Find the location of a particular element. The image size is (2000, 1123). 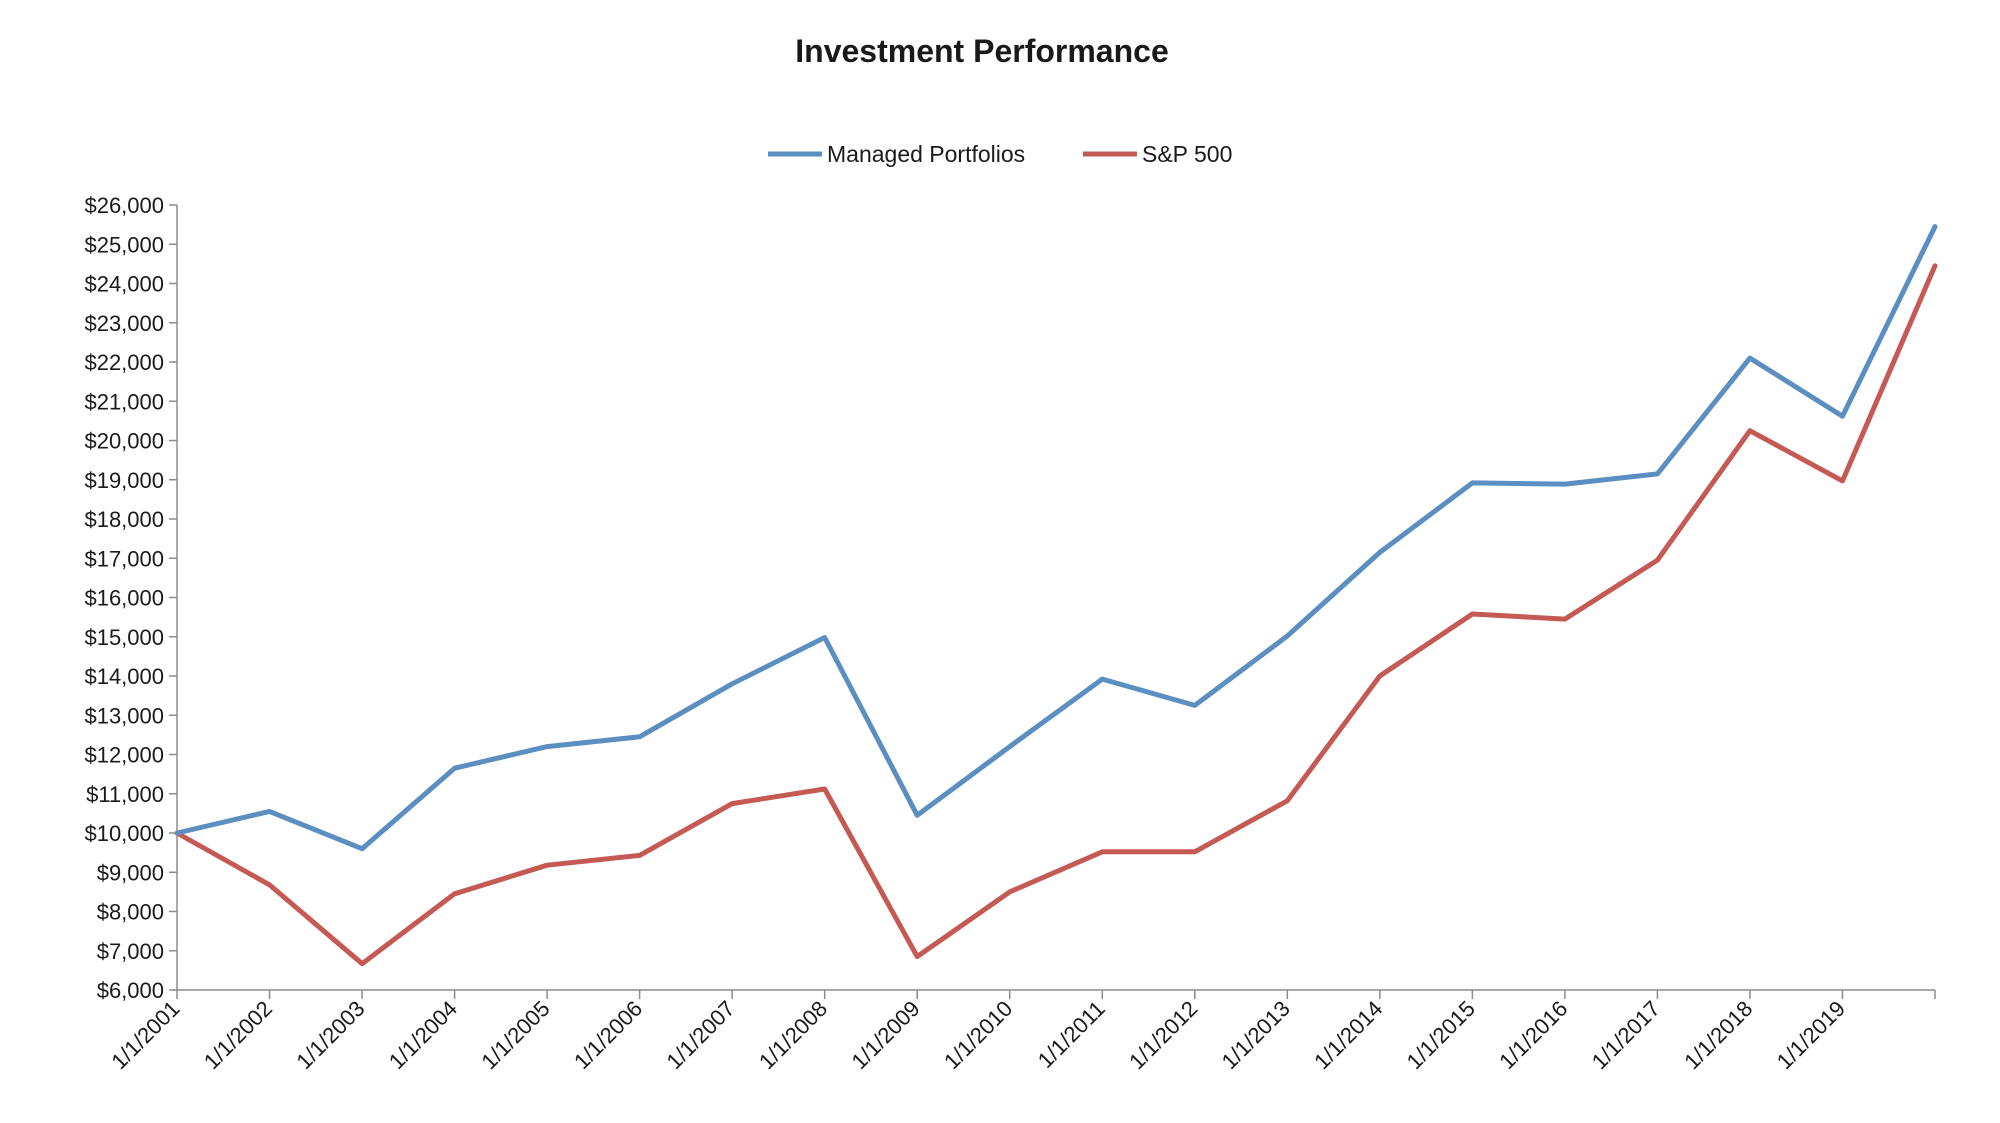

y-tick-label: $22,000 is located at coordinates (124, 362).